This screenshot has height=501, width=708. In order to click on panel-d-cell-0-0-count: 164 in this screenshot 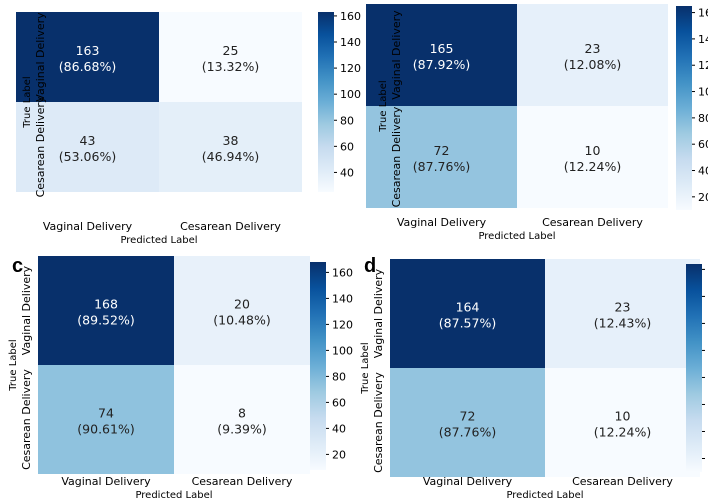, I will do `click(468, 307)`.